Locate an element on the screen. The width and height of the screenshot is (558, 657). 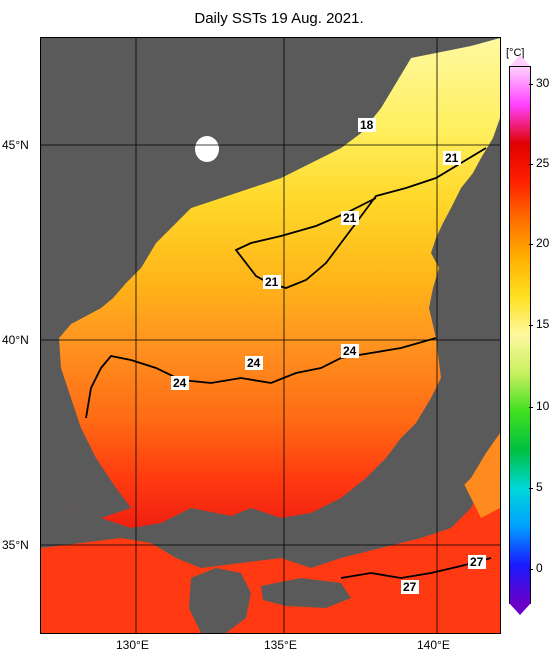
colorbar-tick-label: 30 is located at coordinates (543, 83).